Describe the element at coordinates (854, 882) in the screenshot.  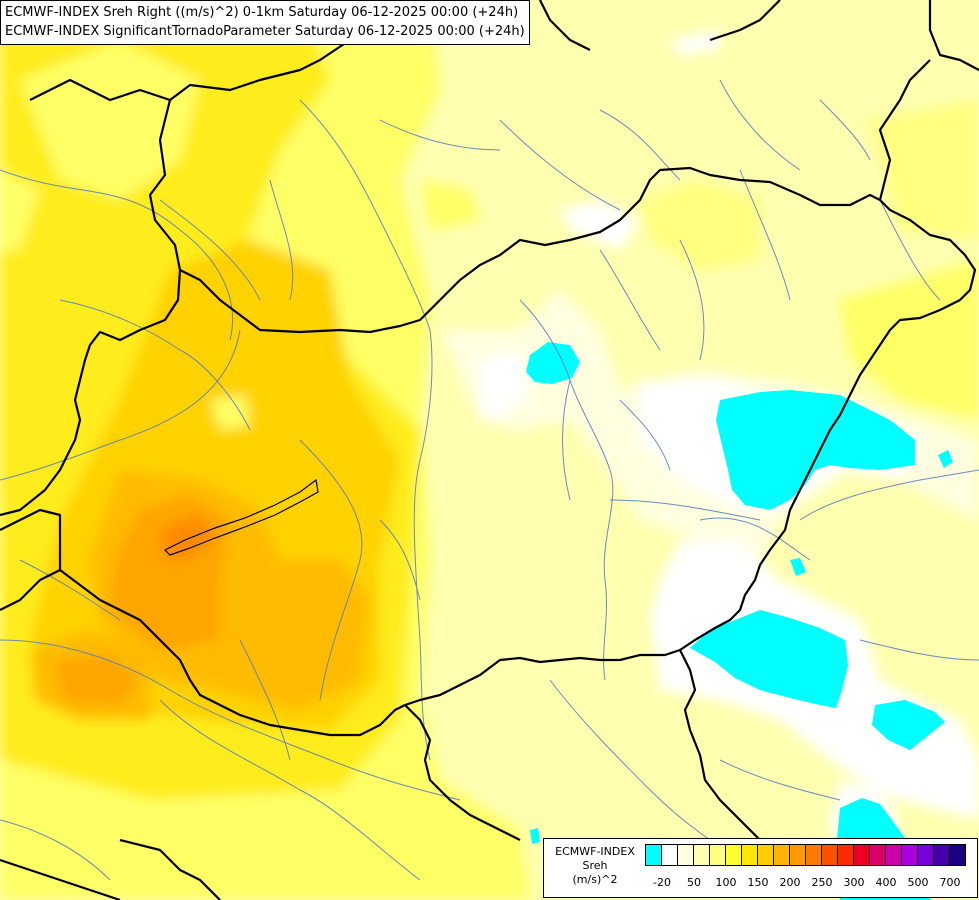
I see `legend-tick-label: 300` at that location.